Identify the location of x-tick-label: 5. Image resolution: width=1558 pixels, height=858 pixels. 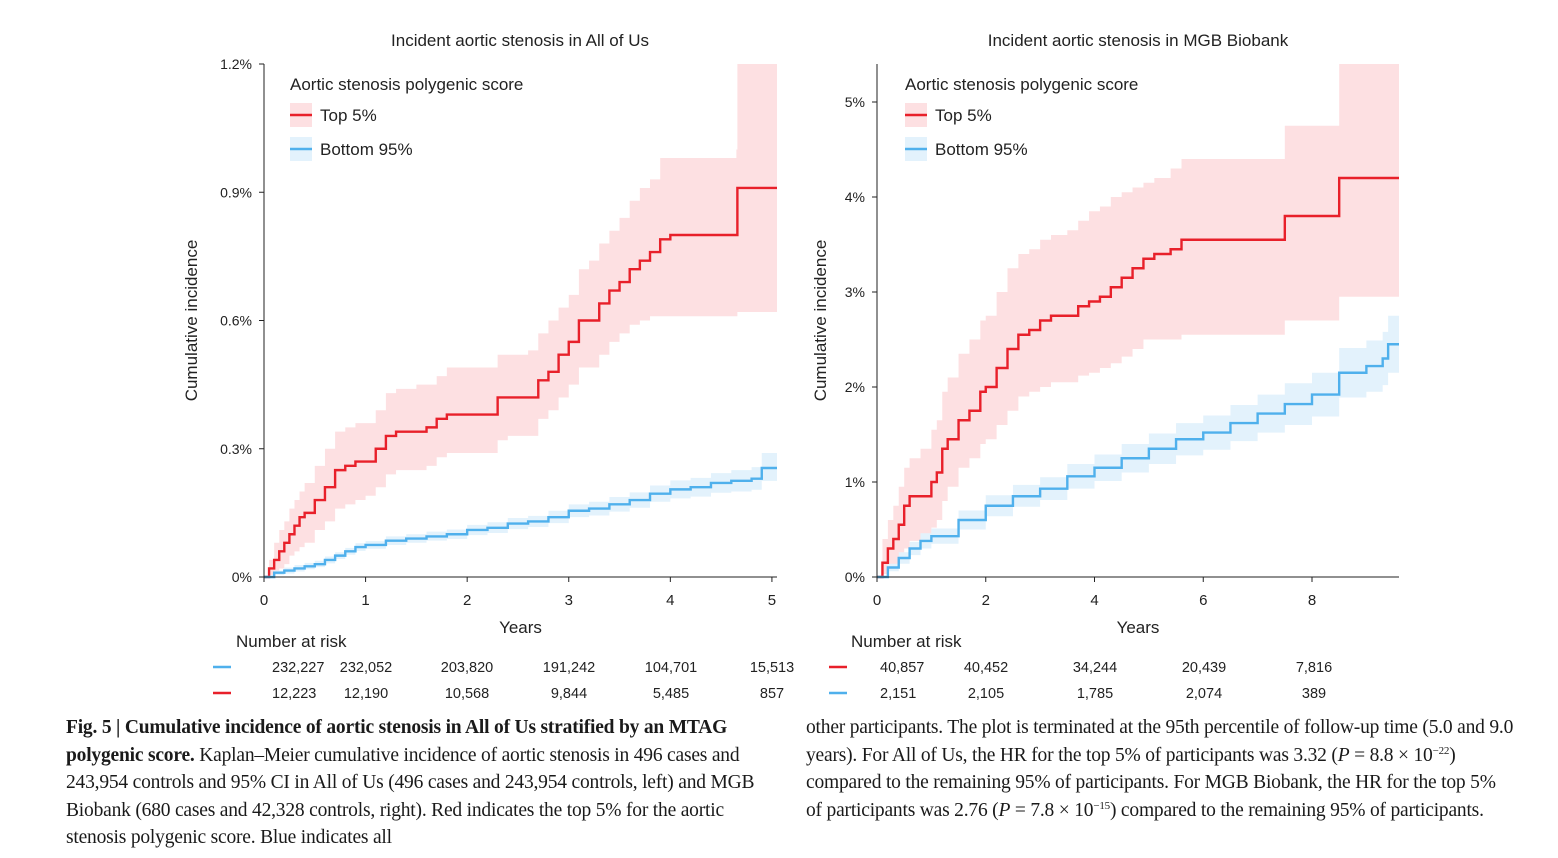
(772, 600).